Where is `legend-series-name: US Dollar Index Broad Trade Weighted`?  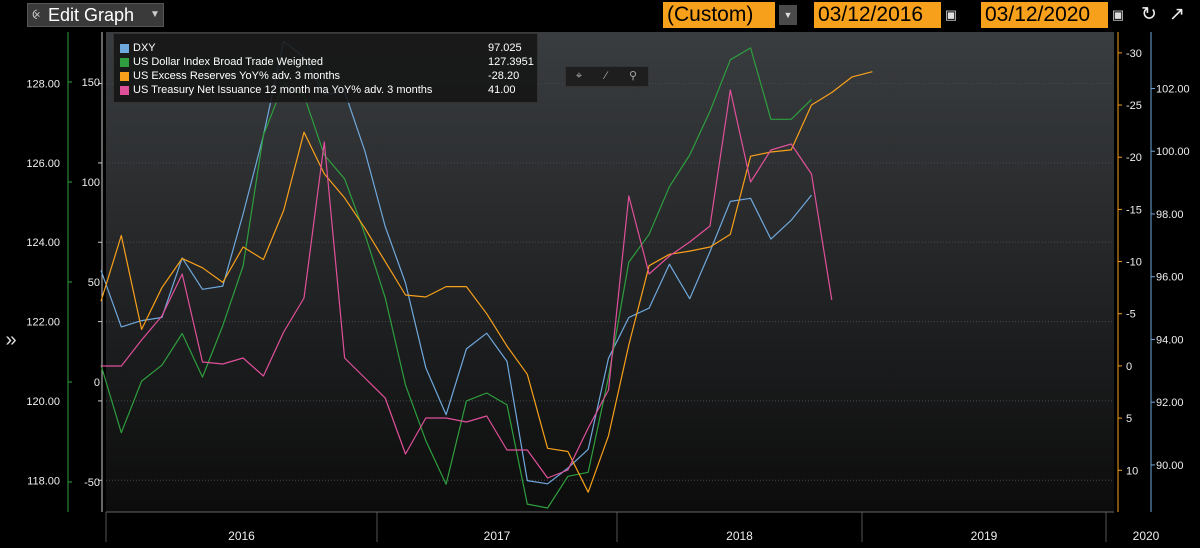
legend-series-name: US Dollar Index Broad Trade Weighted is located at coordinates (228, 62).